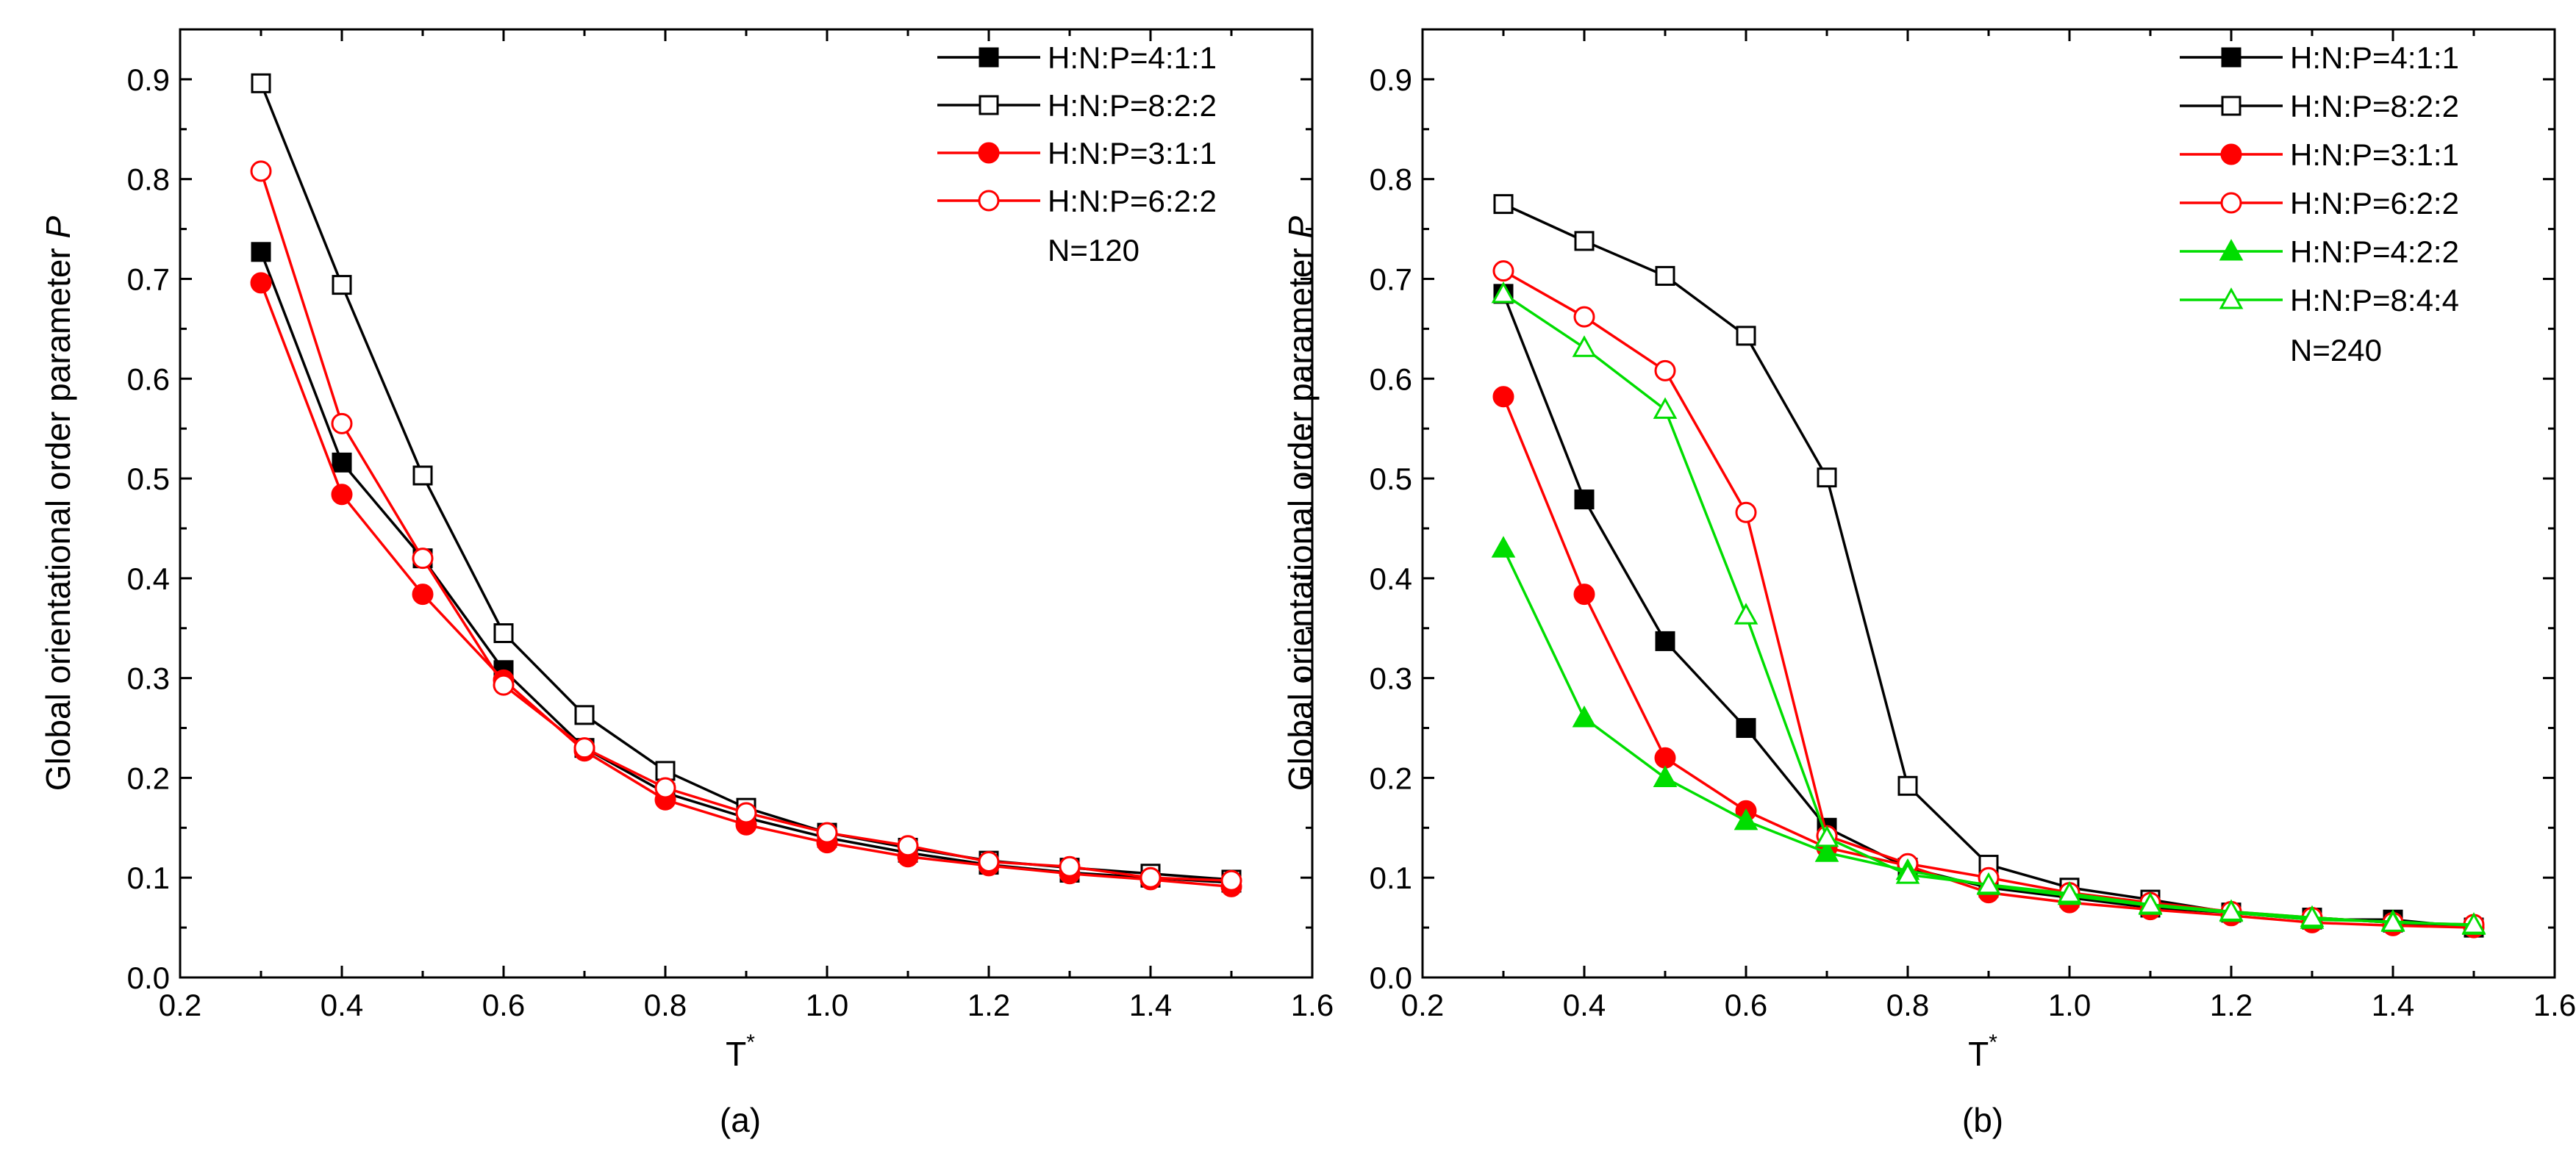  Describe the element at coordinates (503, 1005) in the screenshot. I see `x-tick-label: 0.6` at that location.